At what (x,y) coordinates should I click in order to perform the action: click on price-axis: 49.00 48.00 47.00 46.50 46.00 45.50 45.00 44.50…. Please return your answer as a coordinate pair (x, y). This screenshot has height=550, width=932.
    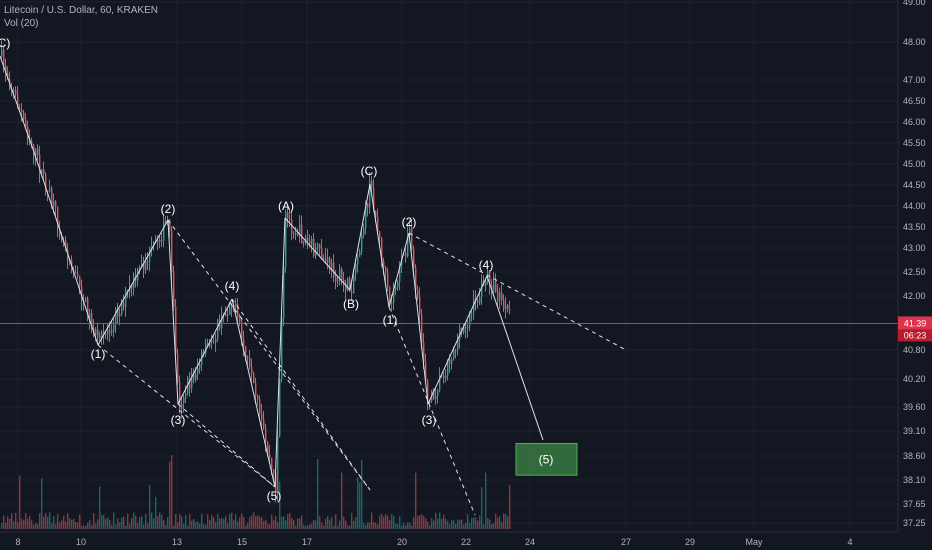
    Looking at the image, I should click on (914, 264).